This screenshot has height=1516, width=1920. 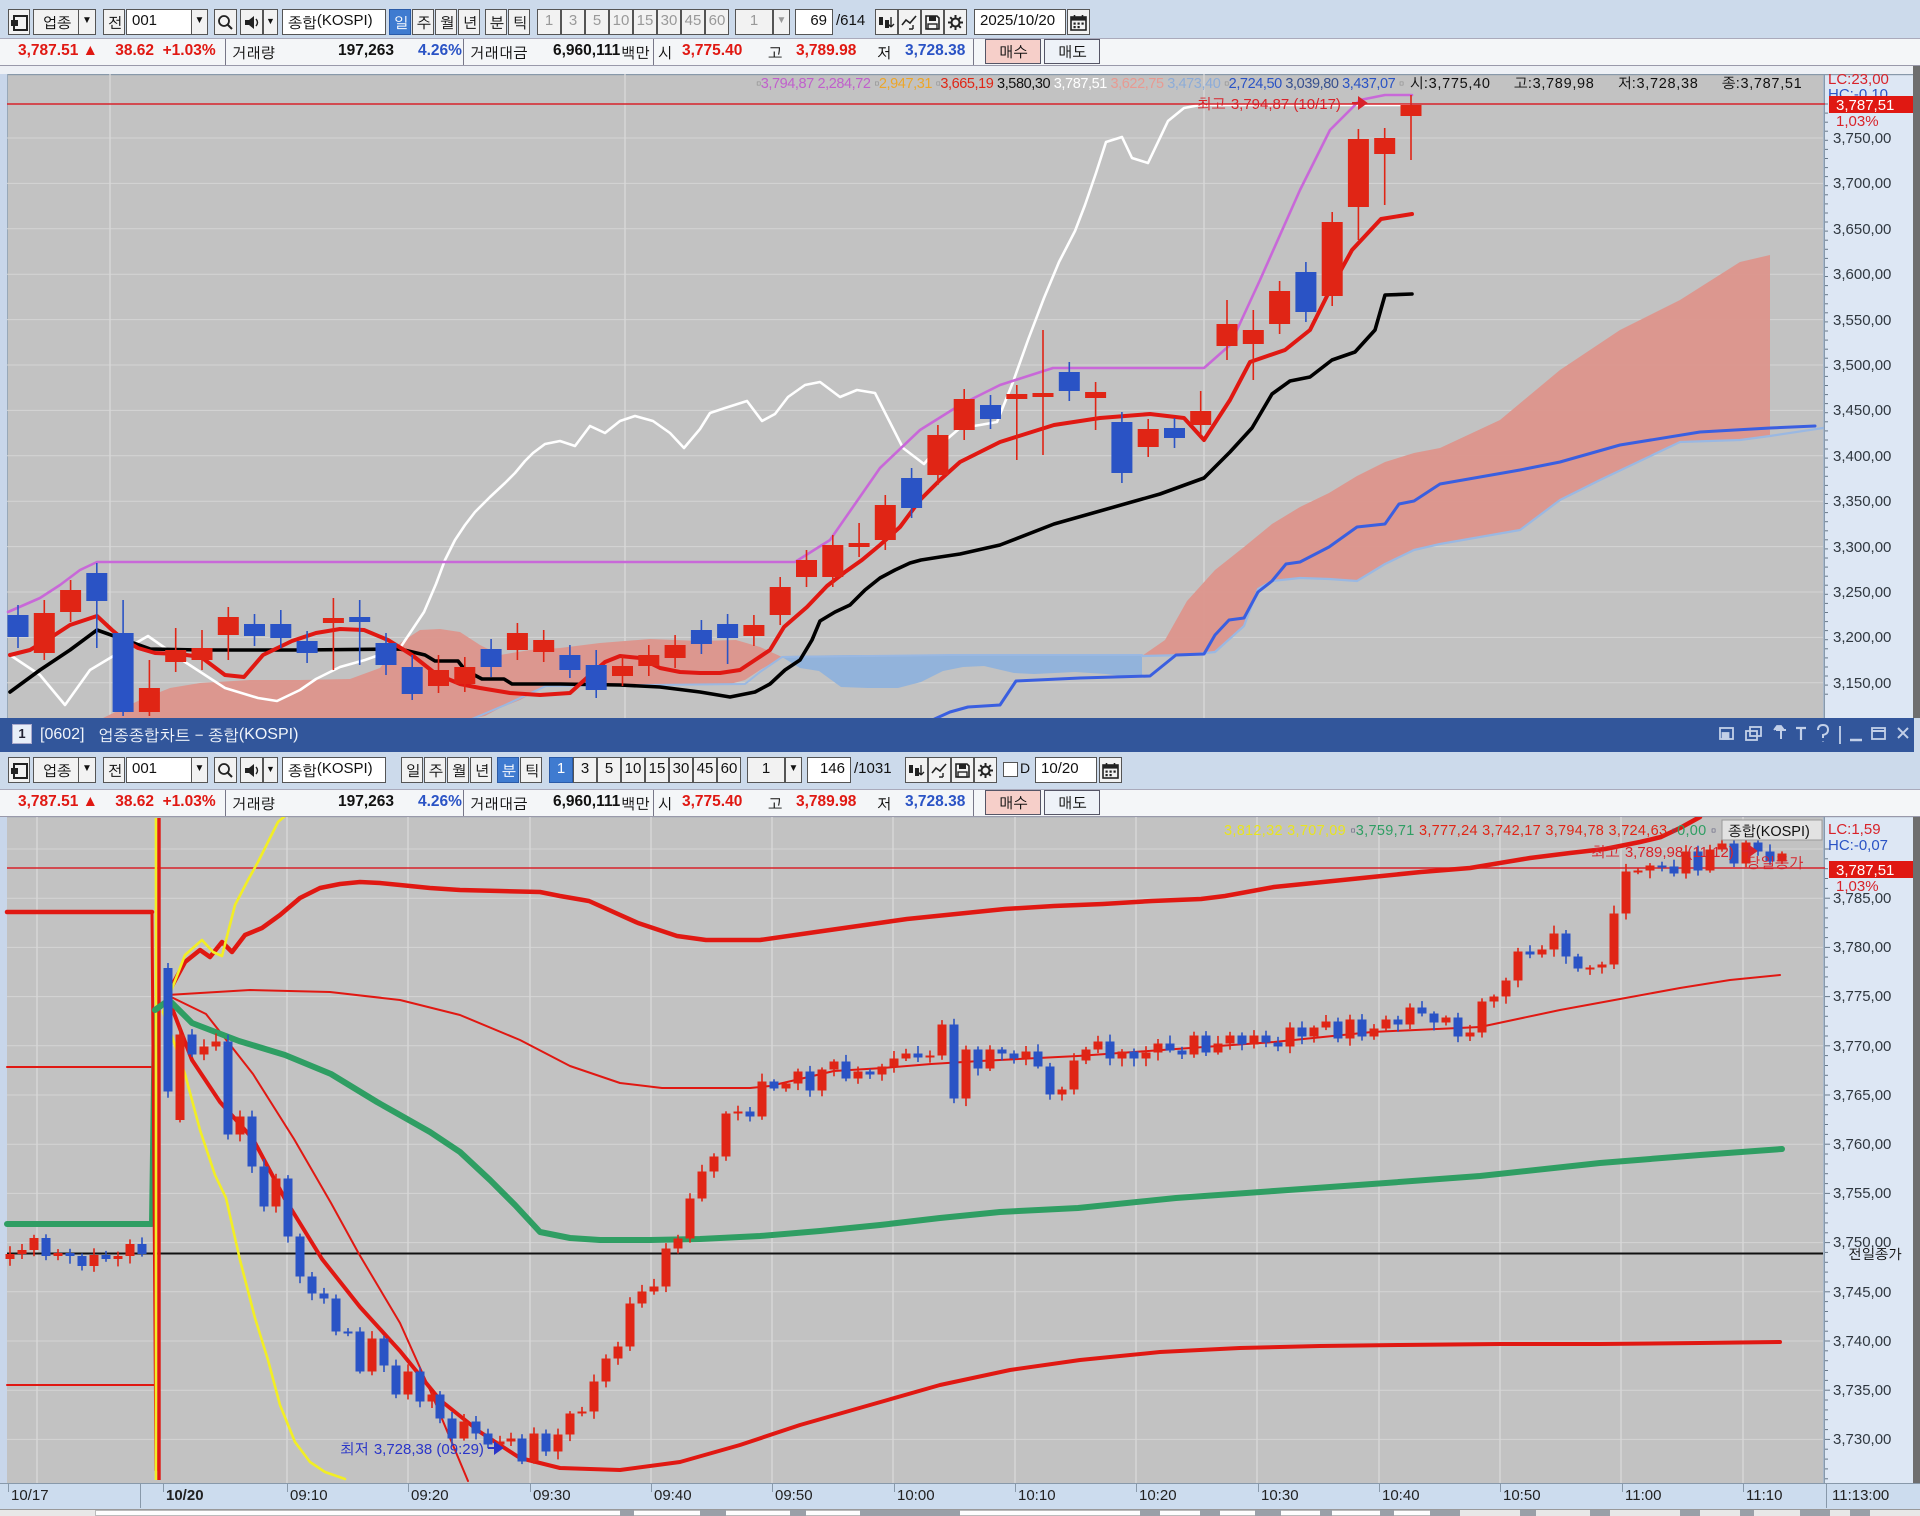 I want to click on svg-text: :3,775,40, so click(x=1457, y=84).